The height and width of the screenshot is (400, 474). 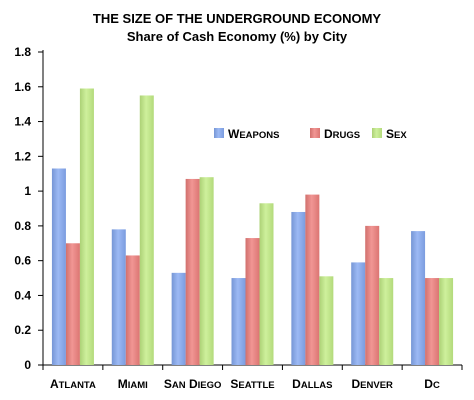 What do you see at coordinates (193, 384) in the screenshot?
I see `x-tick-label-san-diego: SAN DIEGO` at bounding box center [193, 384].